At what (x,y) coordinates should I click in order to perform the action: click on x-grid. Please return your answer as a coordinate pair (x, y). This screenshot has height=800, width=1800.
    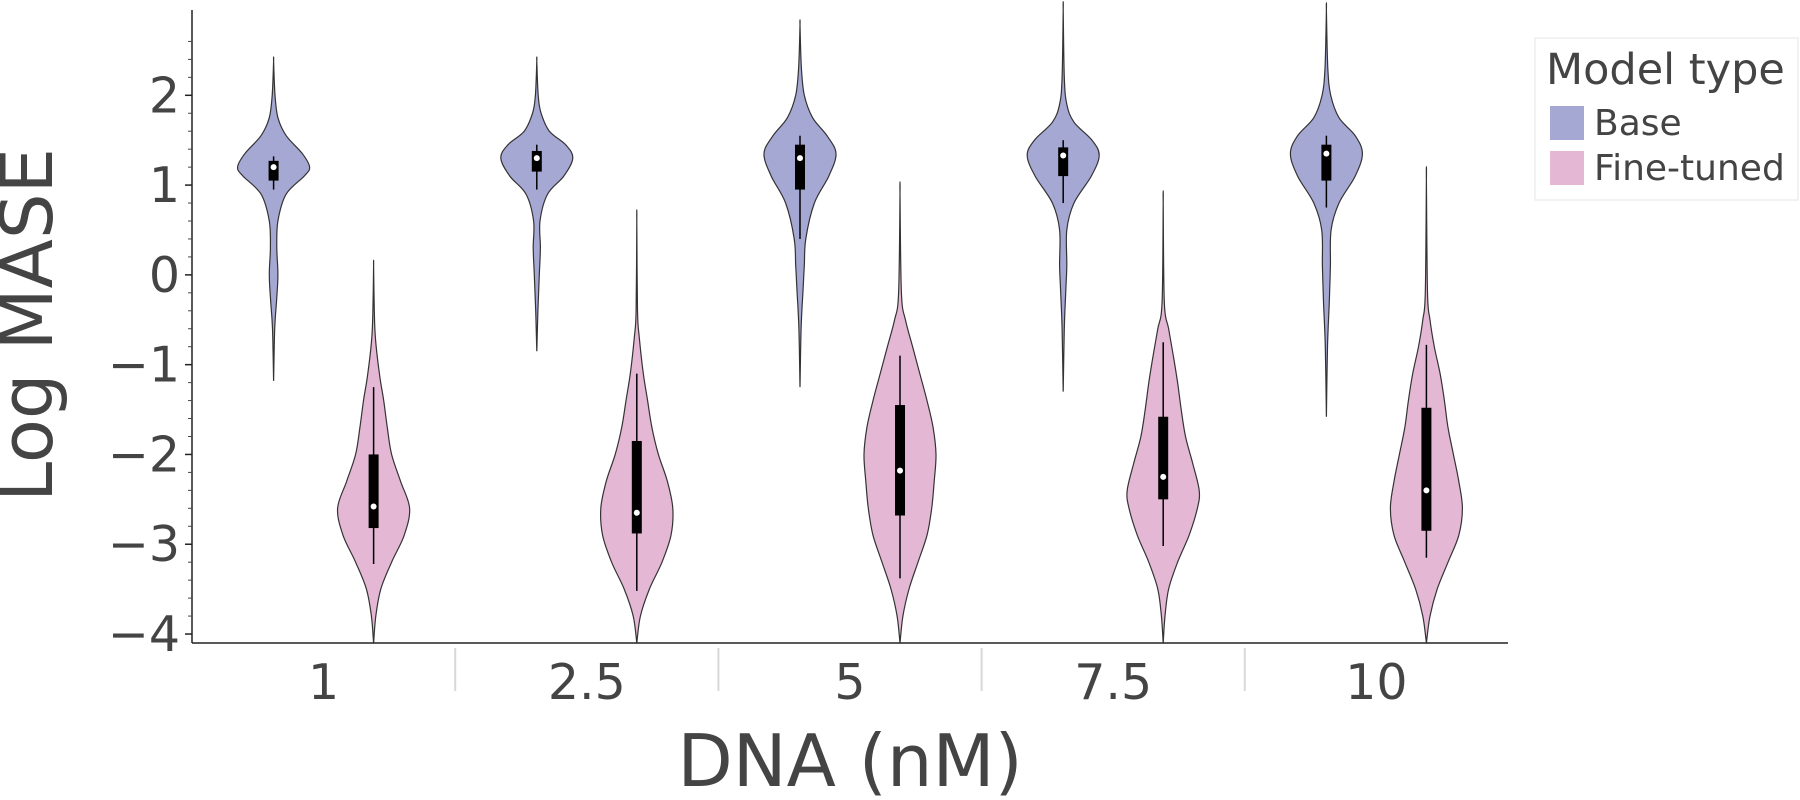
    Looking at the image, I should click on (850, 669).